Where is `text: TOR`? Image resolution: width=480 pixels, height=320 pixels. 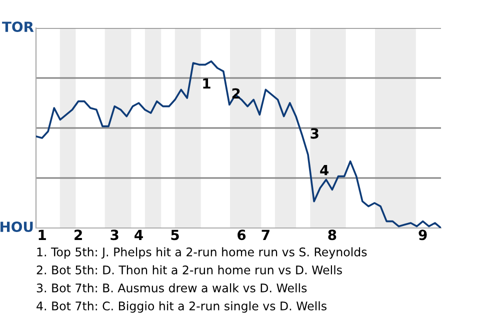 text: TOR is located at coordinates (18, 27).